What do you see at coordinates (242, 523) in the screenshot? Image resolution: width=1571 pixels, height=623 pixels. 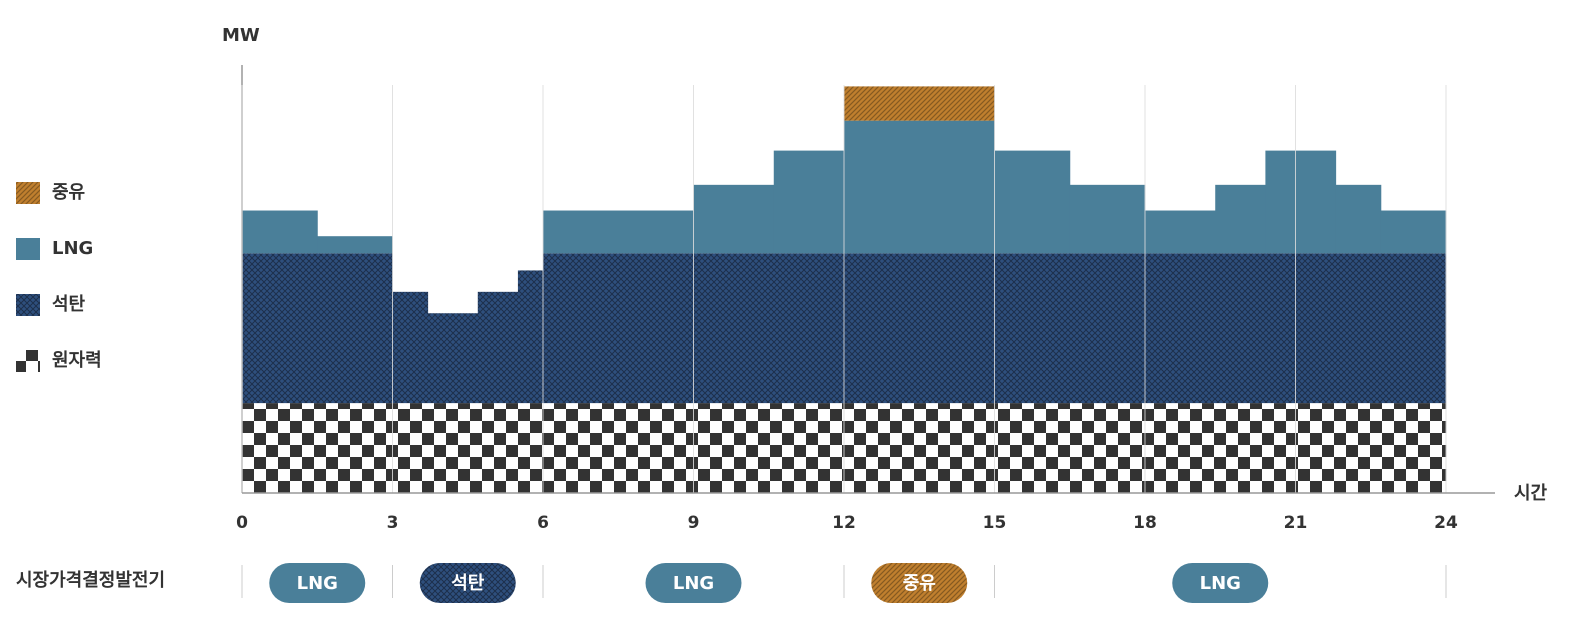 I see `x-tick-label: 0` at bounding box center [242, 523].